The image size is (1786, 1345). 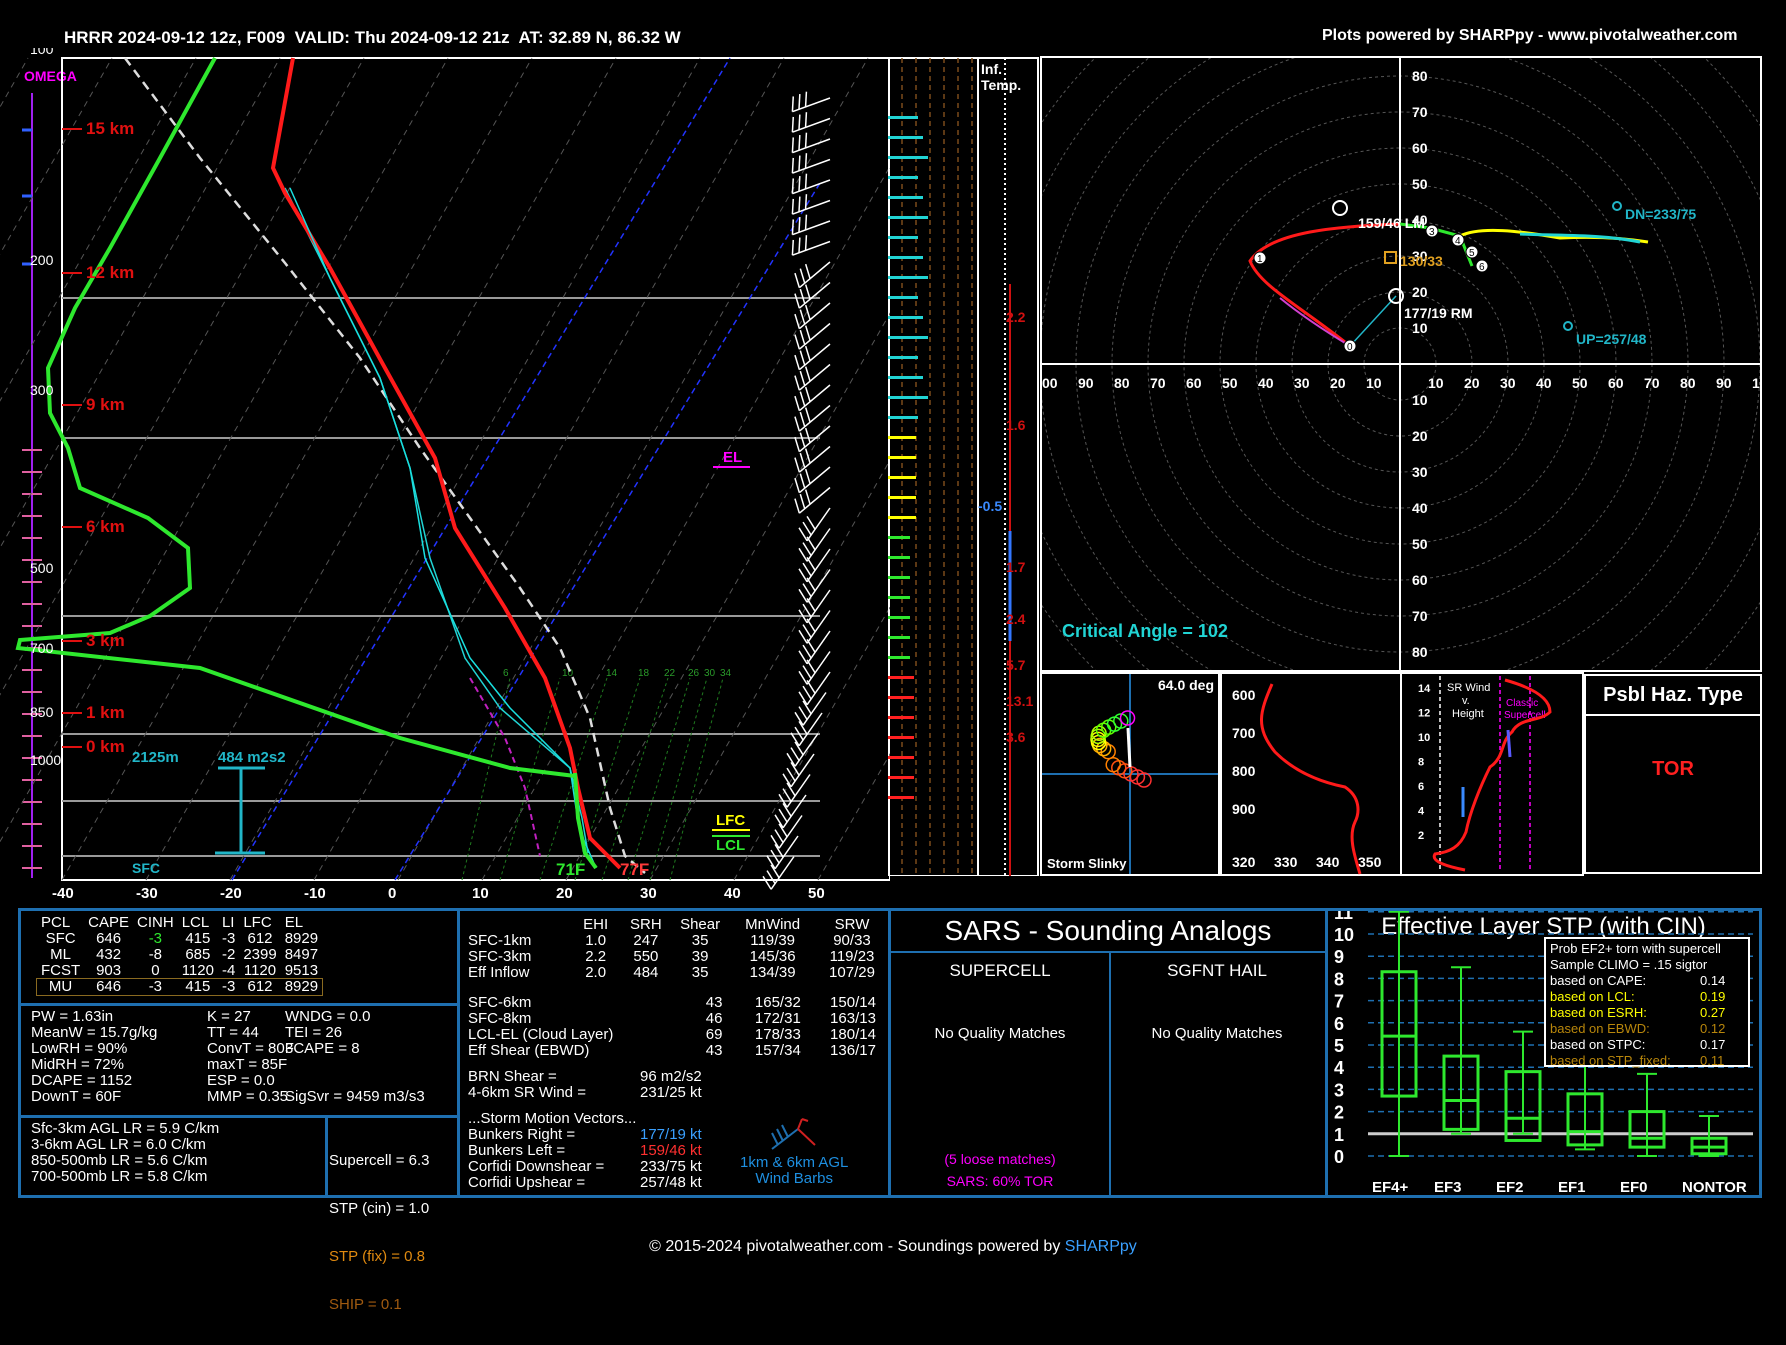 What do you see at coordinates (1350, 347) in the screenshot?
I see `hodo-point-label: 0` at bounding box center [1350, 347].